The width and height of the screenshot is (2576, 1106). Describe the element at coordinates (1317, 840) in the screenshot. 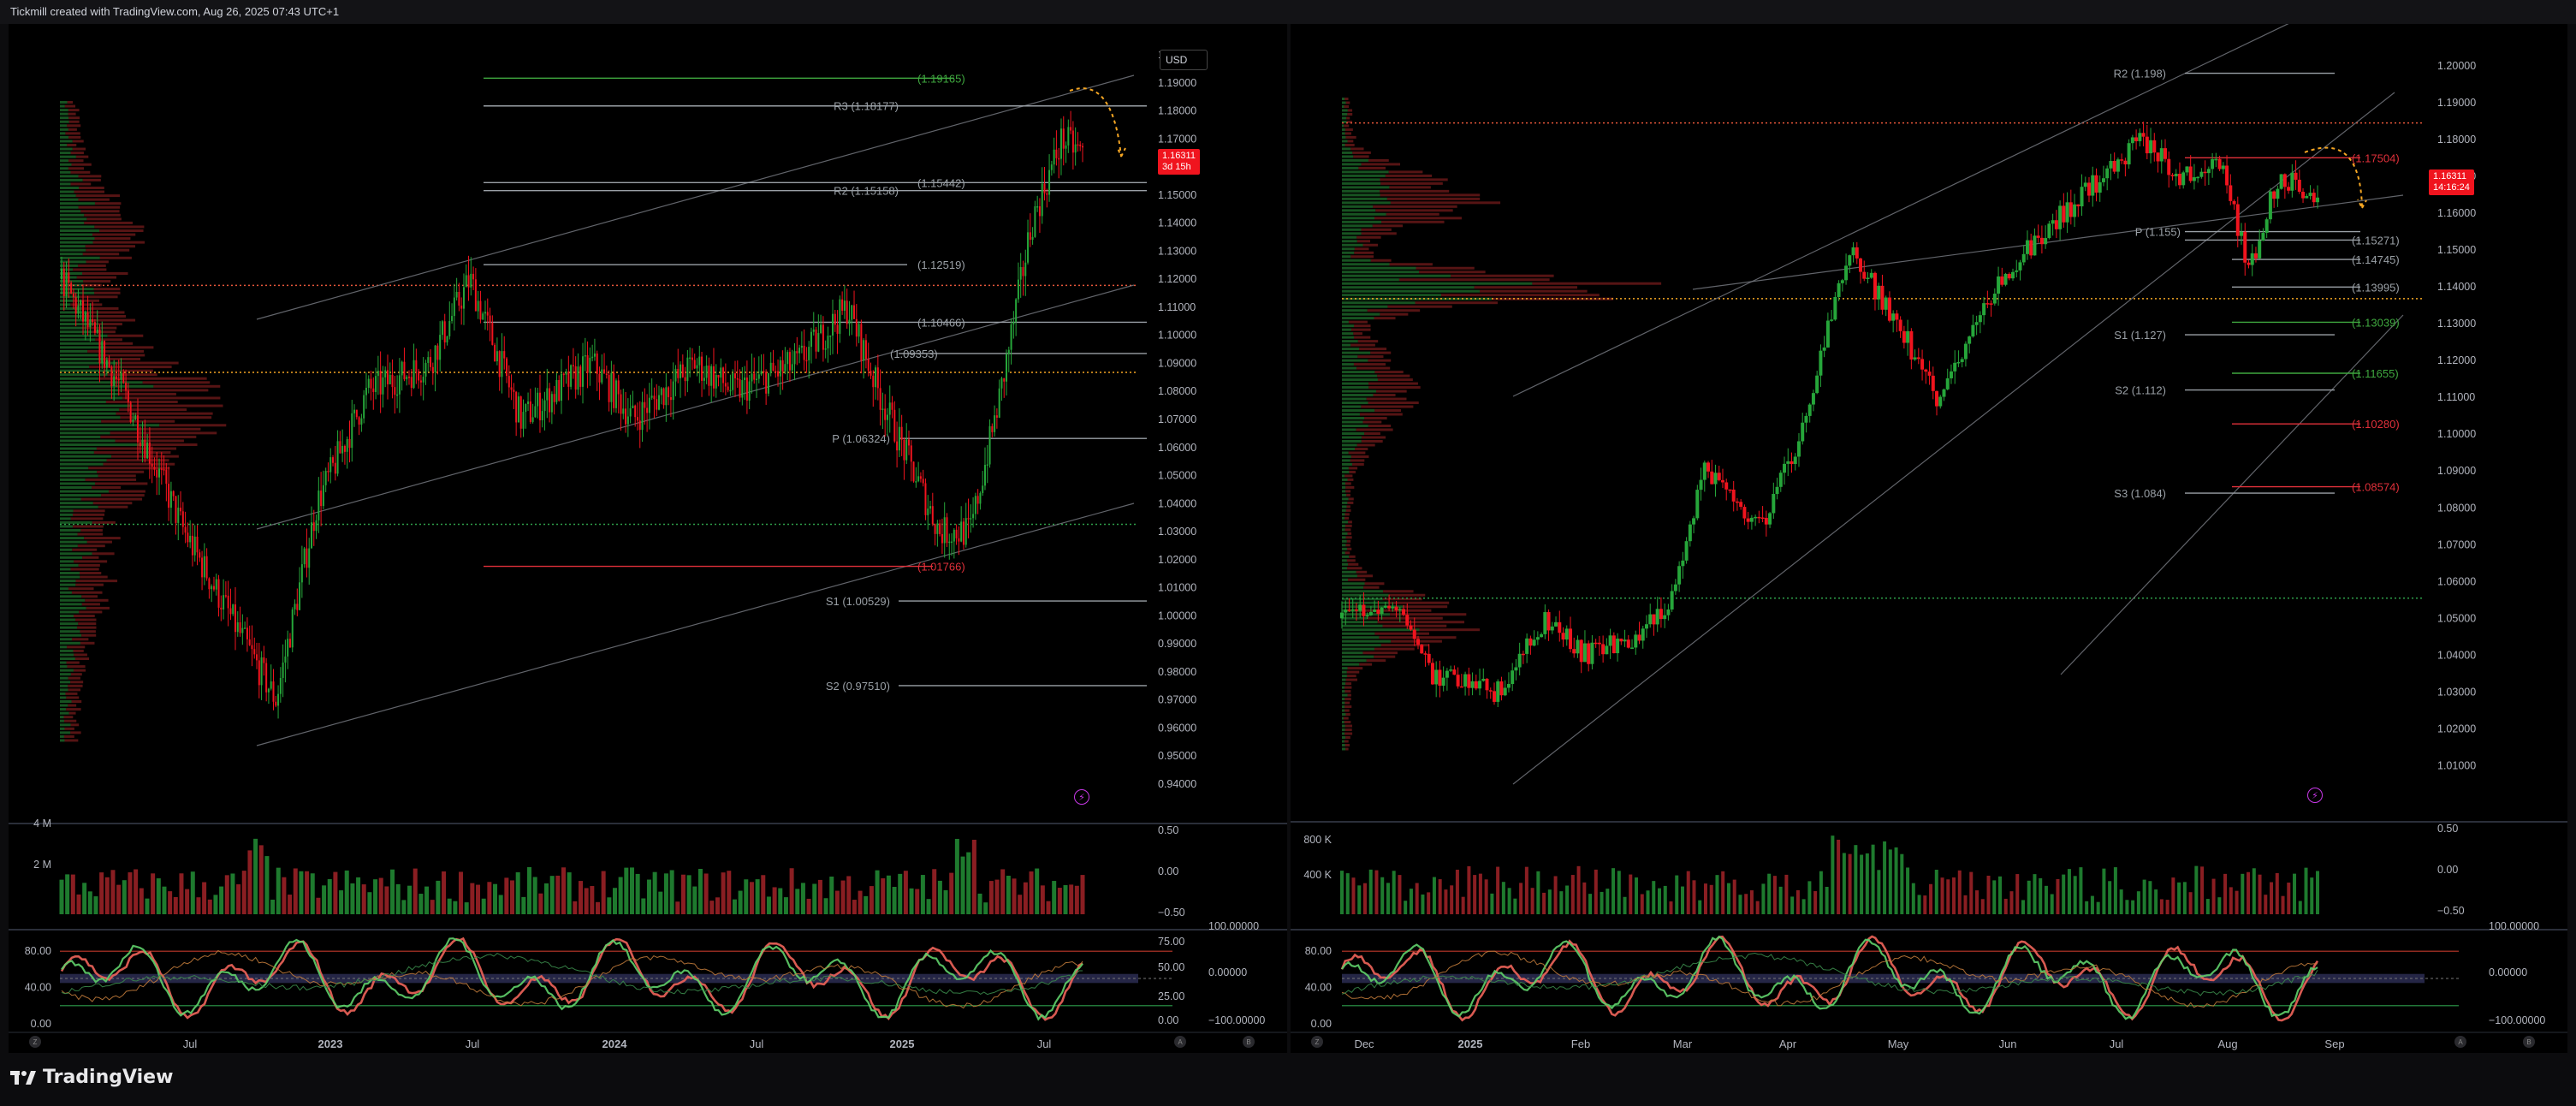

I see `volume-axis-label: 800 K` at that location.